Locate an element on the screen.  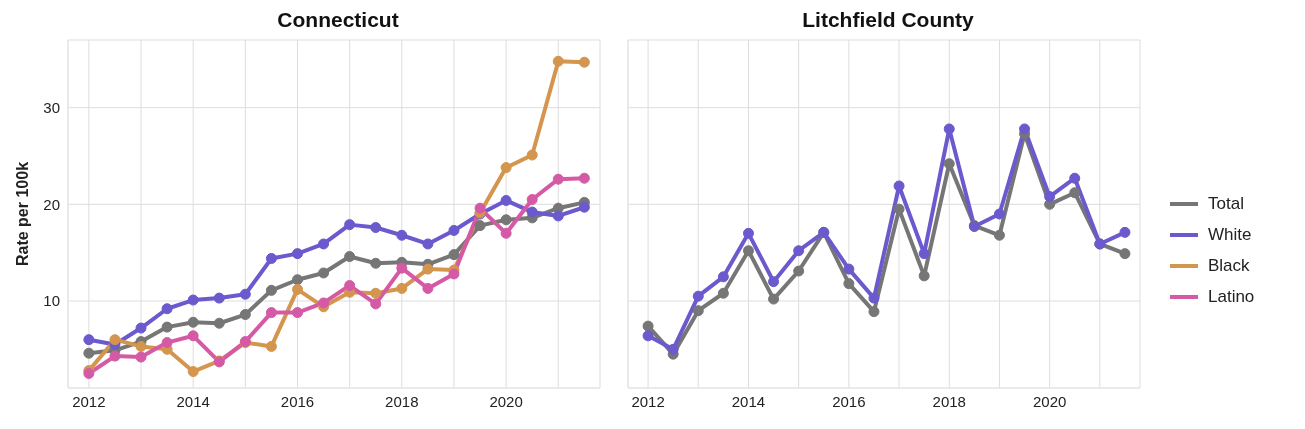
legend-label: Latino is located at coordinates (1231, 296).